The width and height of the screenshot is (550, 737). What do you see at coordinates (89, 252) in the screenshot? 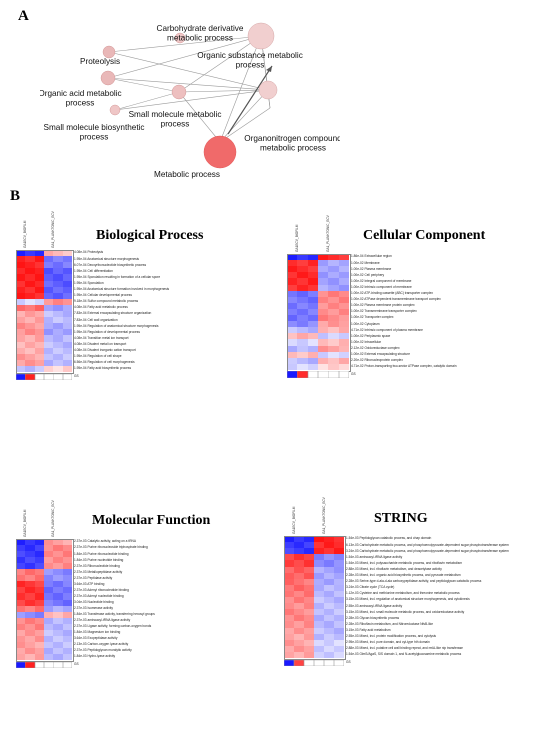
I see `heatmap-row-label: 4.08e-04 Proteolysis` at bounding box center [89, 252].